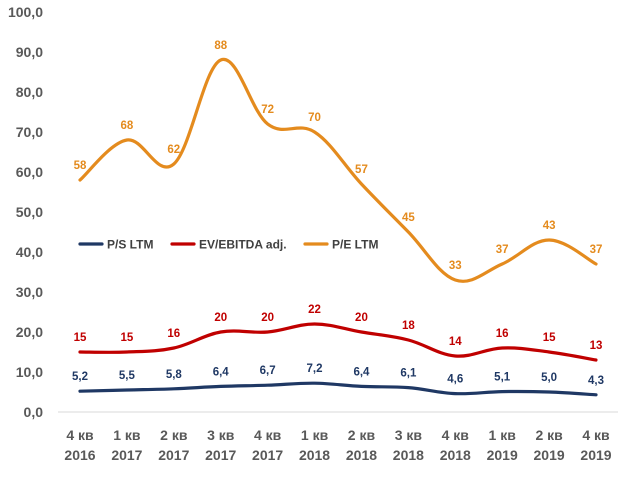  What do you see at coordinates (361, 170) in the screenshot?
I see `data-label-pe-ltm: 57` at bounding box center [361, 170].